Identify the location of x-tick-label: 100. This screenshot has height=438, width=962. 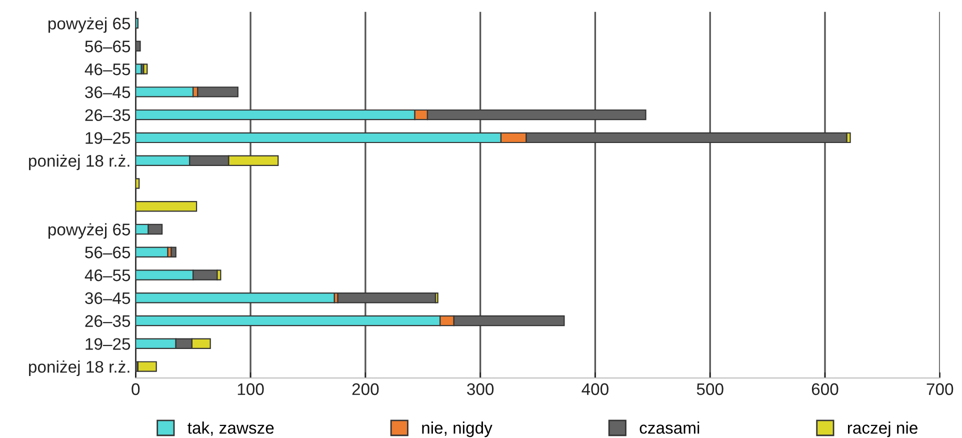
(251, 389).